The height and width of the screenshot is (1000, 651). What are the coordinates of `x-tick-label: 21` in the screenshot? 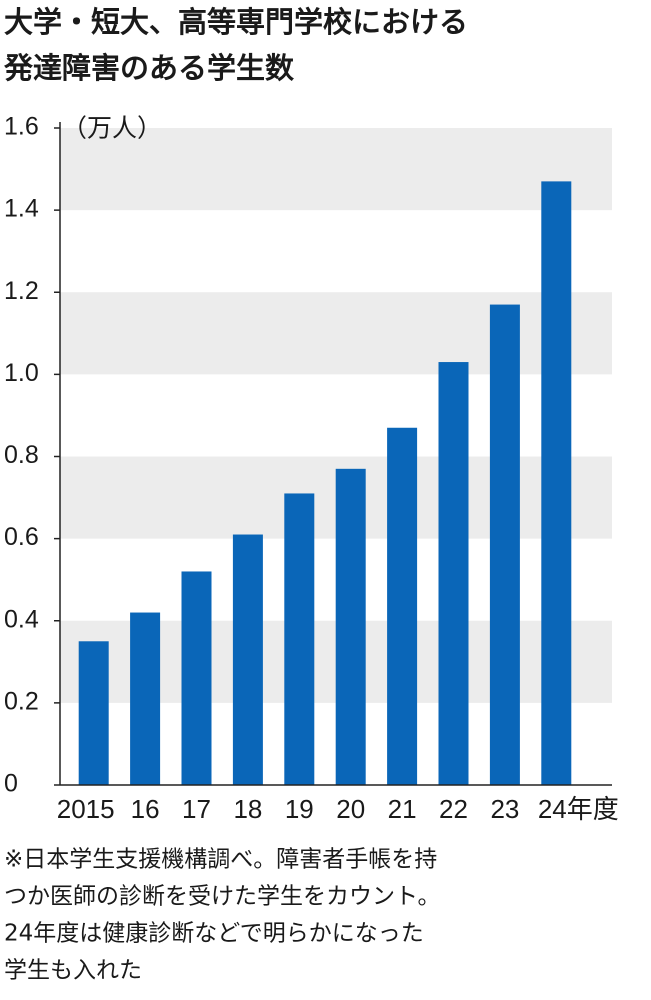 It's located at (402, 809).